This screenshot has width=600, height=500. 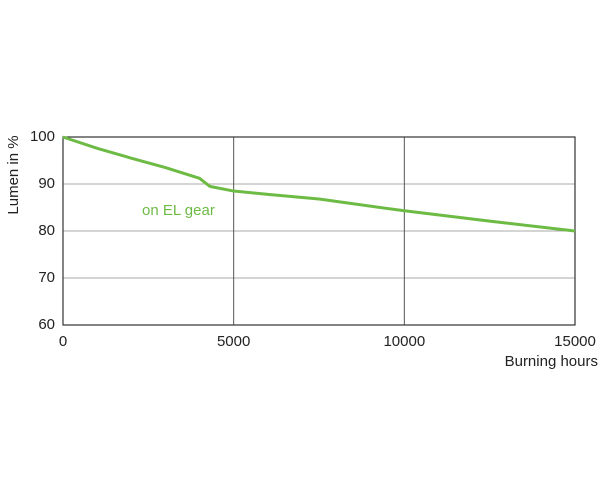 What do you see at coordinates (46, 324) in the screenshot?
I see `y-tick-label: 60` at bounding box center [46, 324].